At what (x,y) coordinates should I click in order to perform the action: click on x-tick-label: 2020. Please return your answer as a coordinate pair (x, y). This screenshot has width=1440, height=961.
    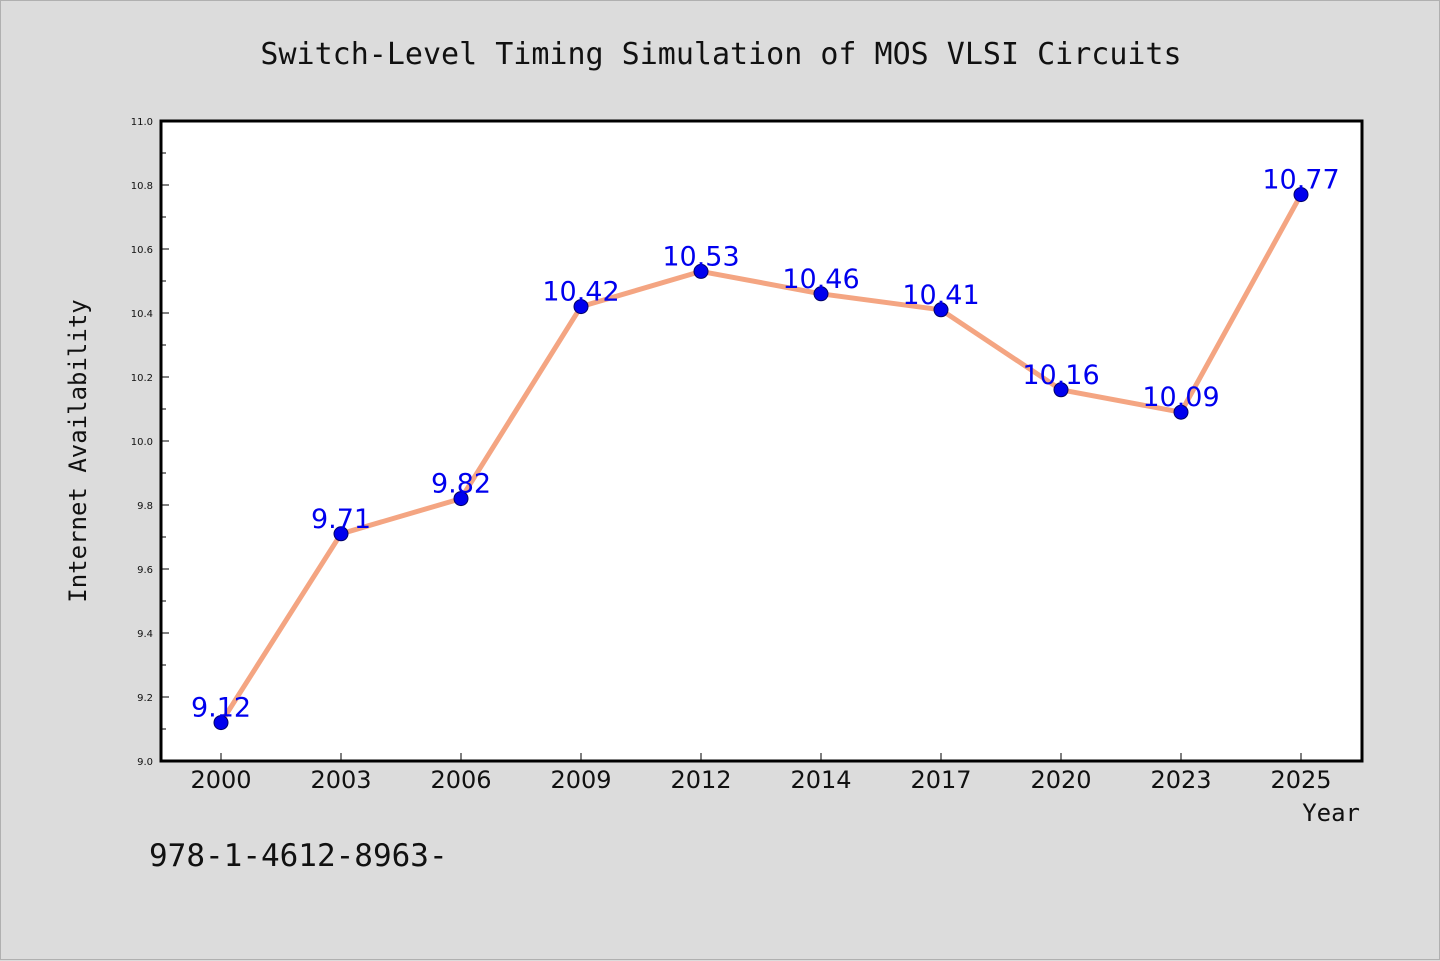
    Looking at the image, I should click on (1060, 780).